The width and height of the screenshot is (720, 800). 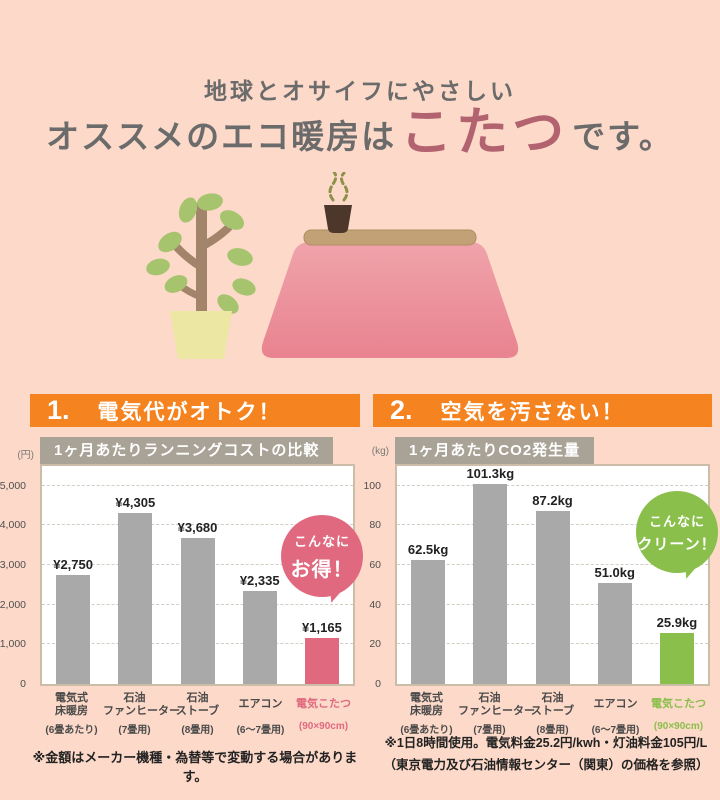 What do you see at coordinates (380, 451) in the screenshot?
I see `chart-2-unit-label: (kg)` at bounding box center [380, 451].